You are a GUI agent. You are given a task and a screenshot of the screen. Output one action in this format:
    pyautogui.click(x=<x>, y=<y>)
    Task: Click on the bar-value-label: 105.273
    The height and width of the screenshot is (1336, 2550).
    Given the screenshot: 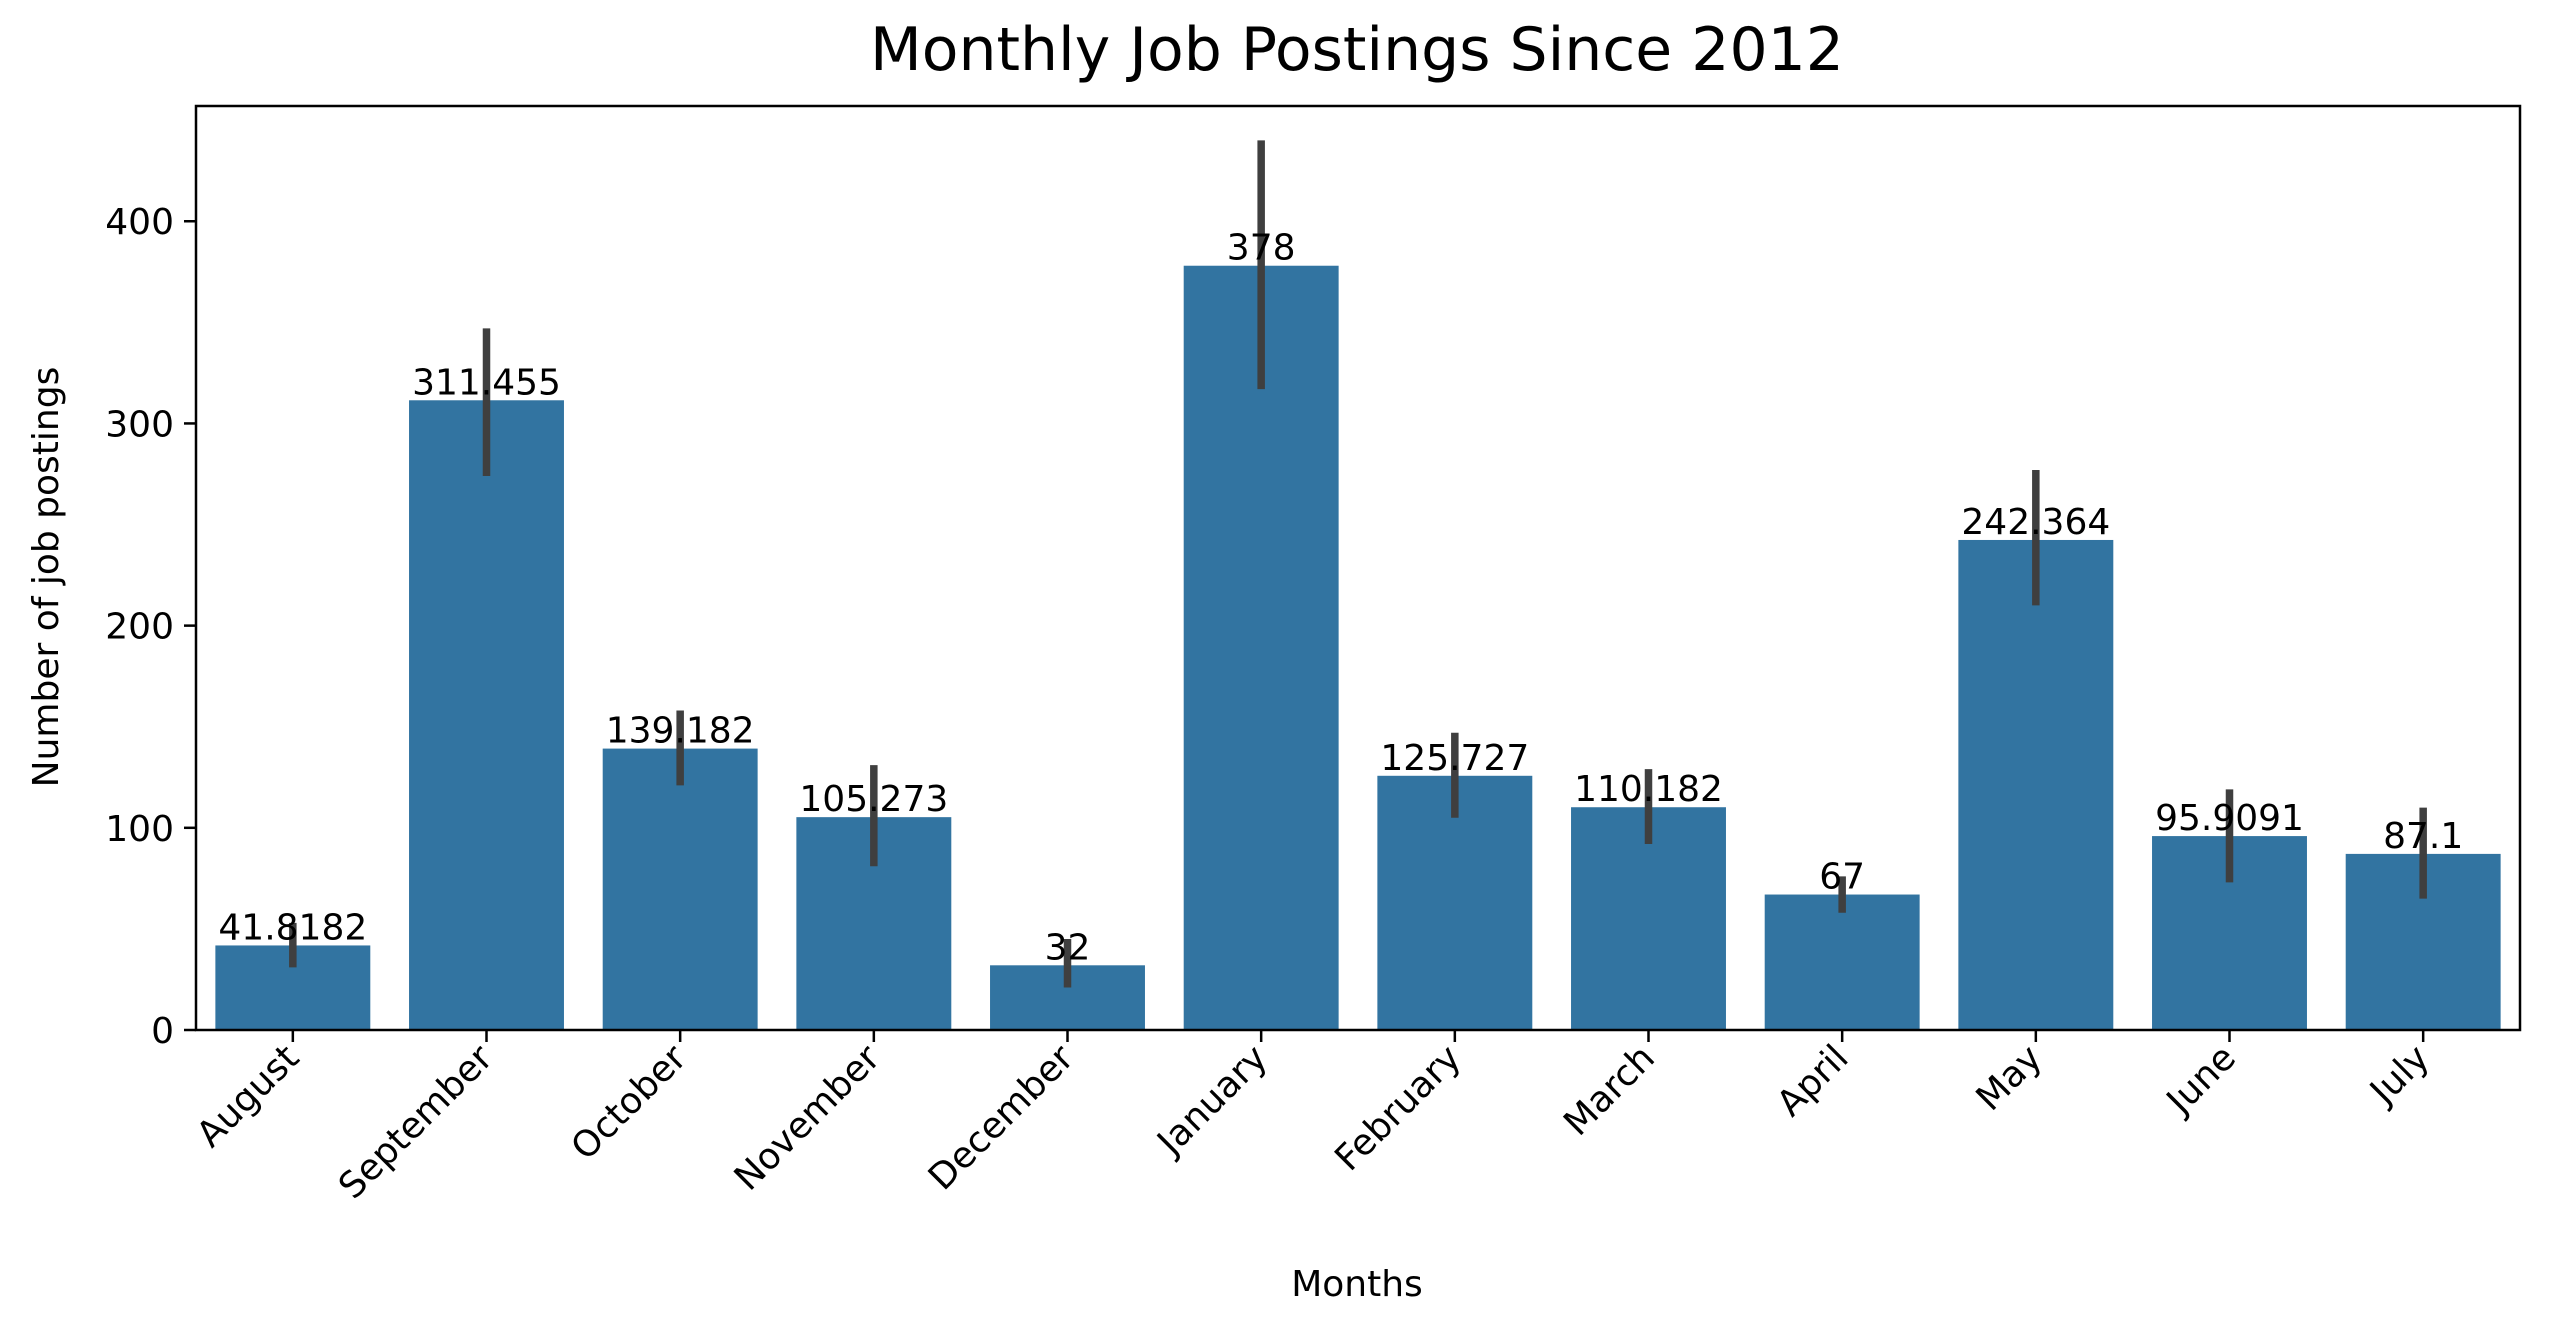 What is the action you would take?
    pyautogui.click(x=873, y=799)
    